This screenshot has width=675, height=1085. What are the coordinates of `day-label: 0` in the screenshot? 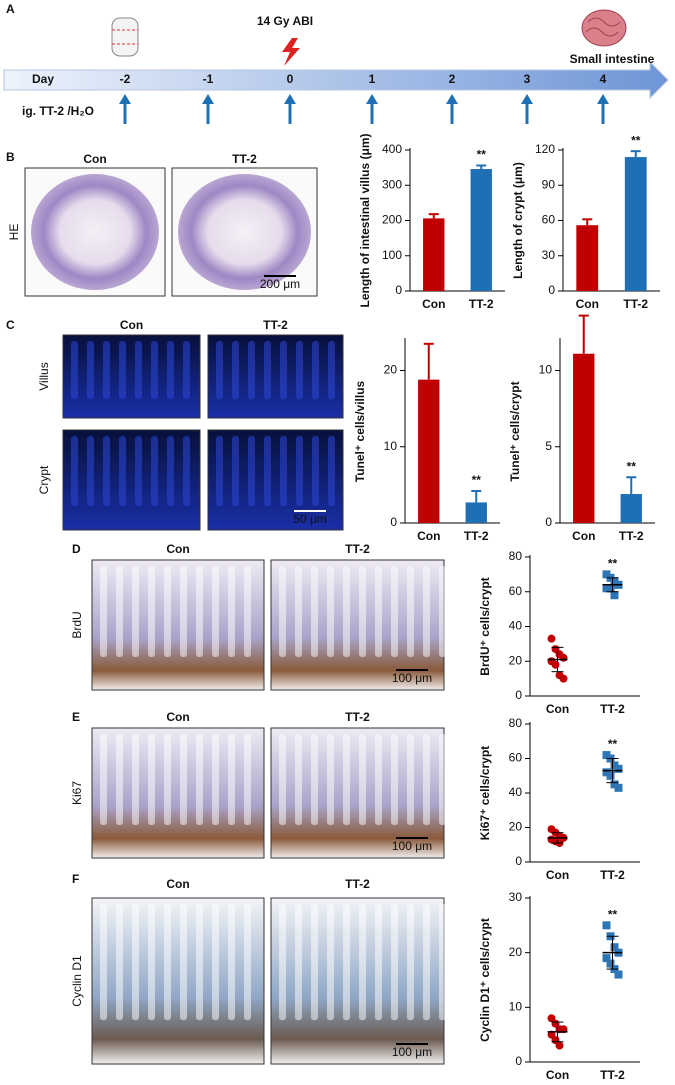 It's located at (290, 79).